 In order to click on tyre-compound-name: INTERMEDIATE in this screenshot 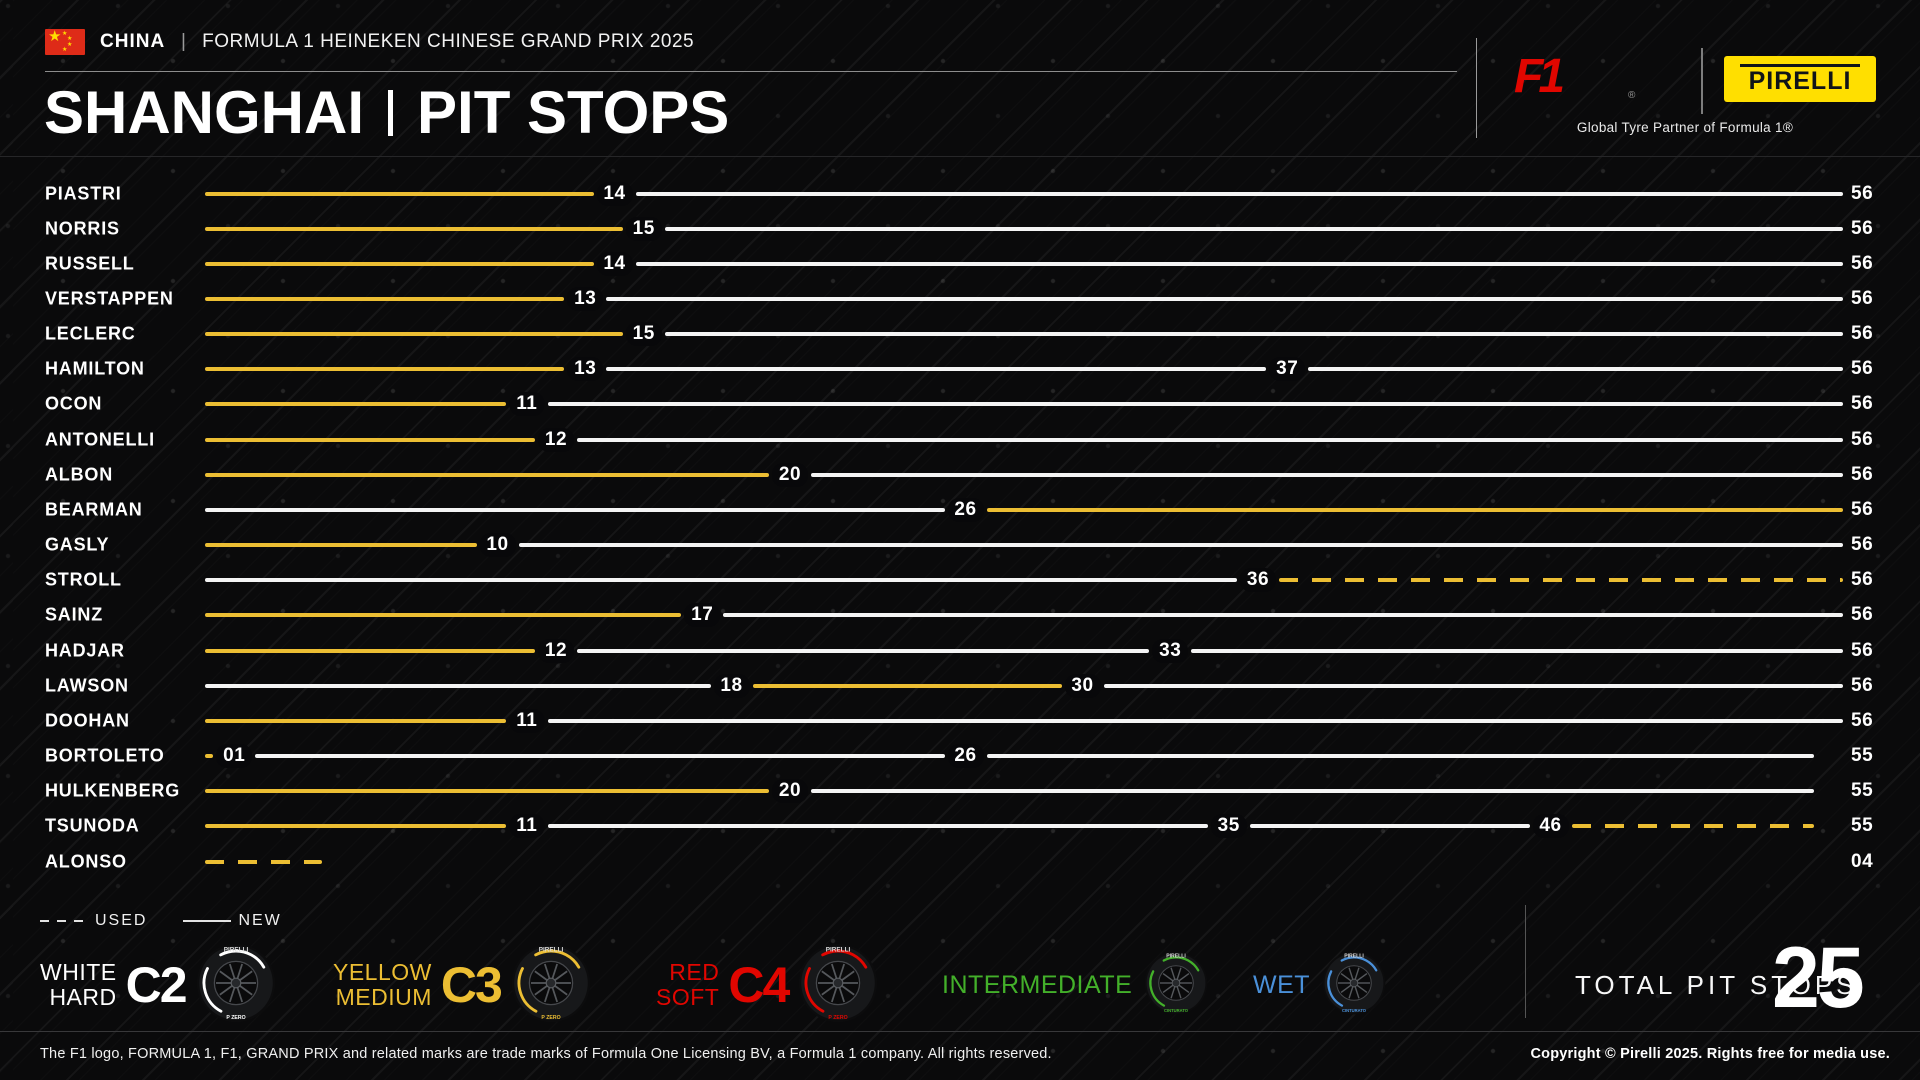, I will do `click(1037, 984)`.